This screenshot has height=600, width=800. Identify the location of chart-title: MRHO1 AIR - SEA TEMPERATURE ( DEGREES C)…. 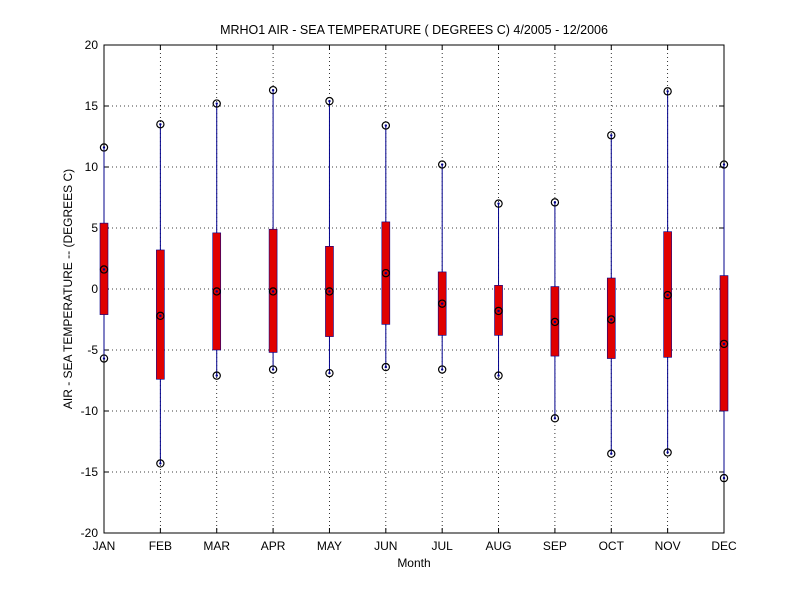
(414, 30).